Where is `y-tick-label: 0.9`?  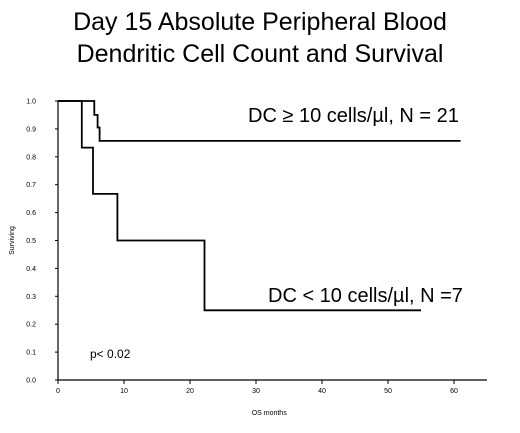 y-tick-label: 0.9 is located at coordinates (31, 129).